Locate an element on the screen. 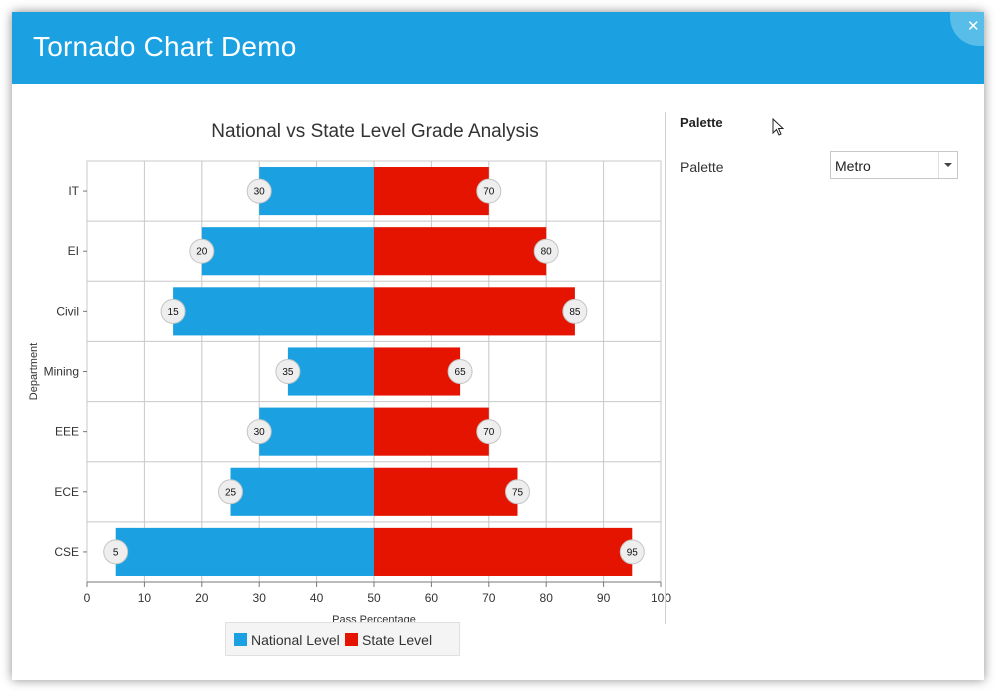 This screenshot has height=700, width=1004. palette-label: Palette is located at coordinates (702, 167).